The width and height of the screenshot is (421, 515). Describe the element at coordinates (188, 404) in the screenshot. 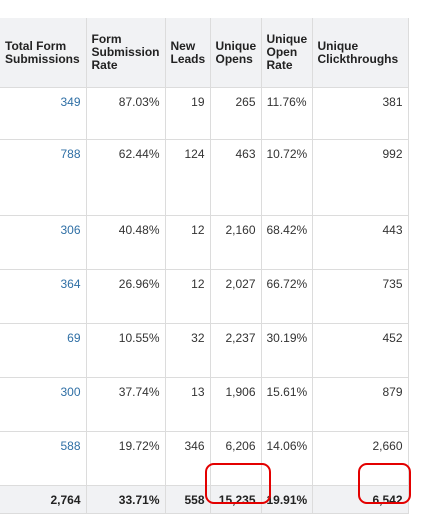

I see `new-leads-cell: 13` at that location.